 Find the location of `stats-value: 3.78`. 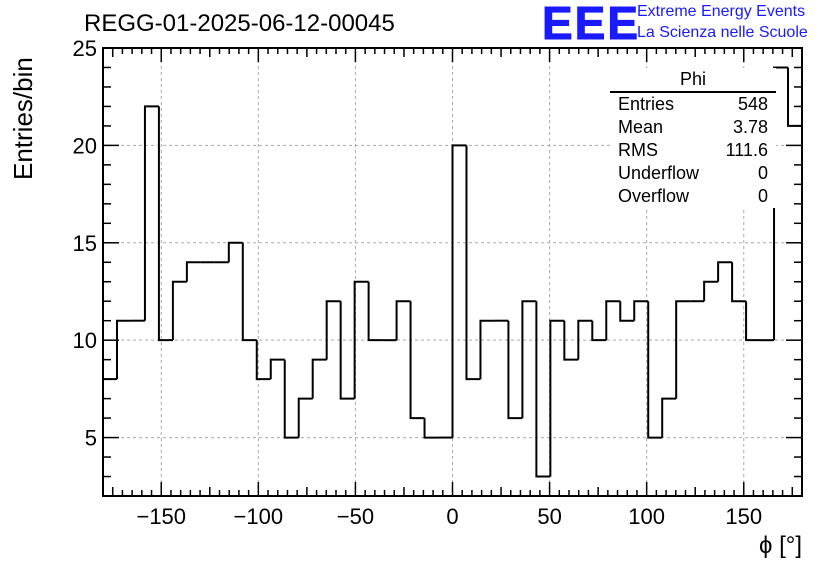

stats-value: 3.78 is located at coordinates (750, 127).